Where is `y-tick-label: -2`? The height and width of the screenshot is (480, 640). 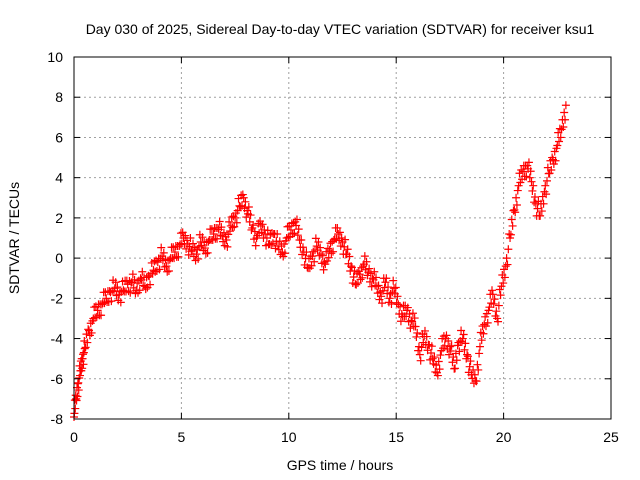 y-tick-label: -2 is located at coordinates (57, 298).